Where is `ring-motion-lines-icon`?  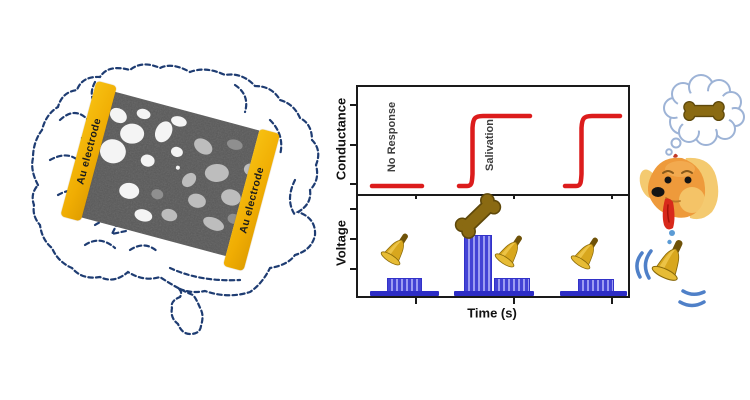
ring-motion-lines-icon is located at coordinates (670, 278).